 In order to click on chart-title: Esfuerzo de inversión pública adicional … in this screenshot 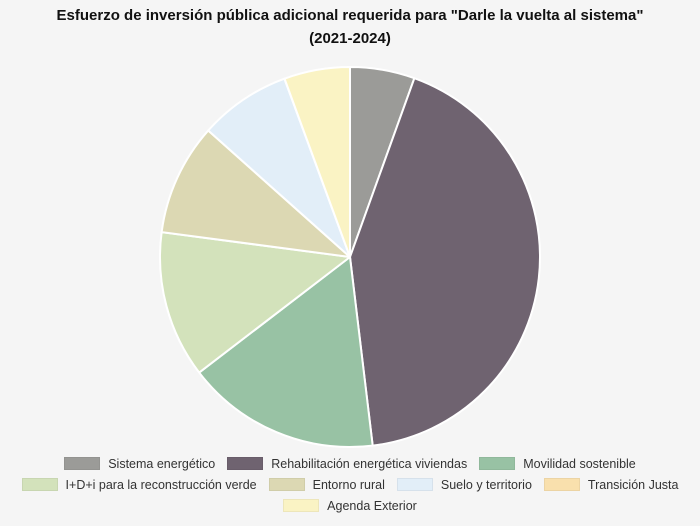, I will do `click(350, 27)`.